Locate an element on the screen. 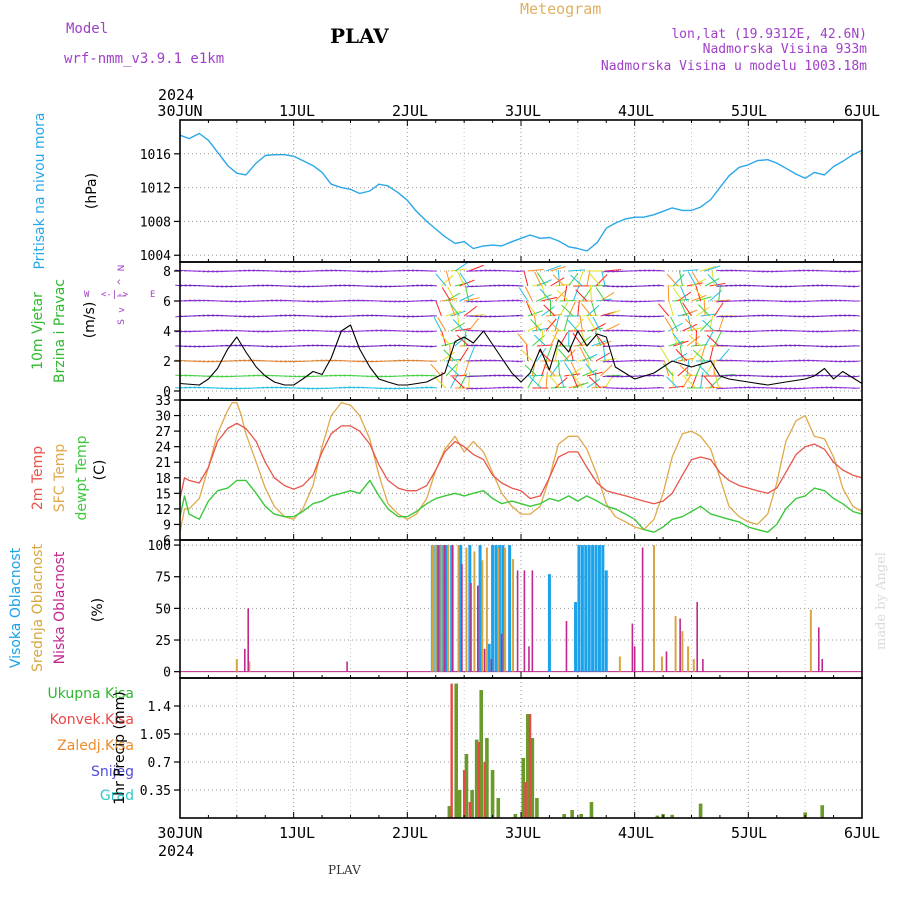  precip-conv-bar is located at coordinates (530, 766).